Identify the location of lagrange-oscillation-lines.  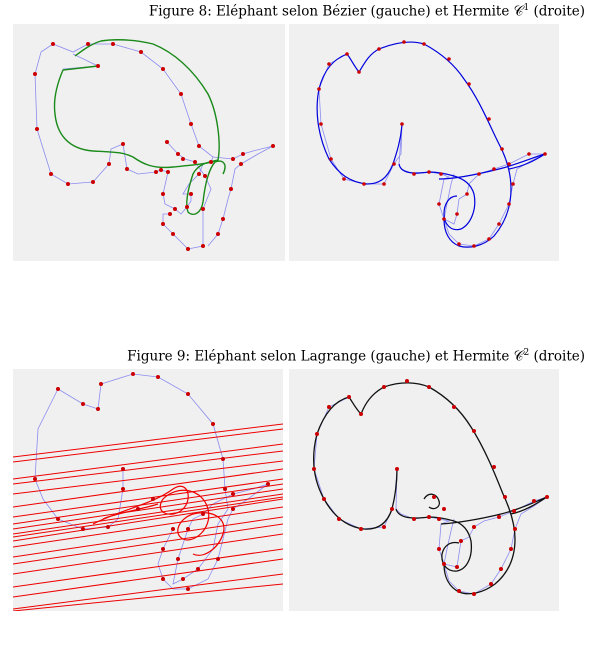
(148, 517).